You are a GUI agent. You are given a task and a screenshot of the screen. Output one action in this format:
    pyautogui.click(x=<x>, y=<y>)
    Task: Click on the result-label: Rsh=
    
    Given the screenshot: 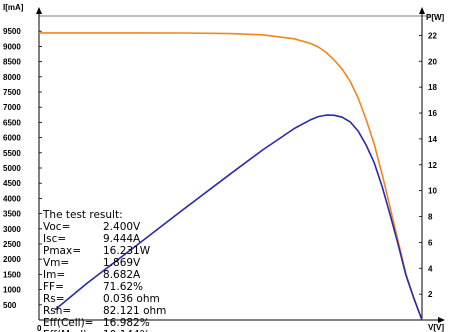 What is the action you would take?
    pyautogui.click(x=57, y=311)
    